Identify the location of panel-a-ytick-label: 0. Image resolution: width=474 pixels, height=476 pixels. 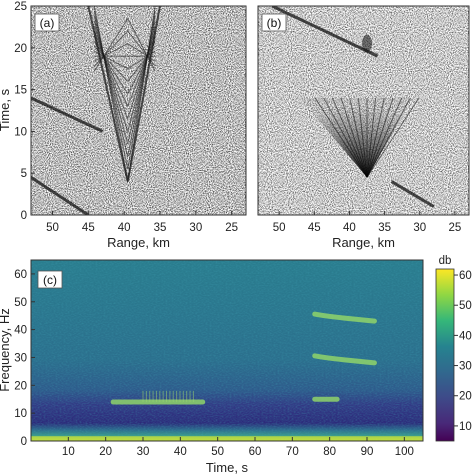
(24, 216).